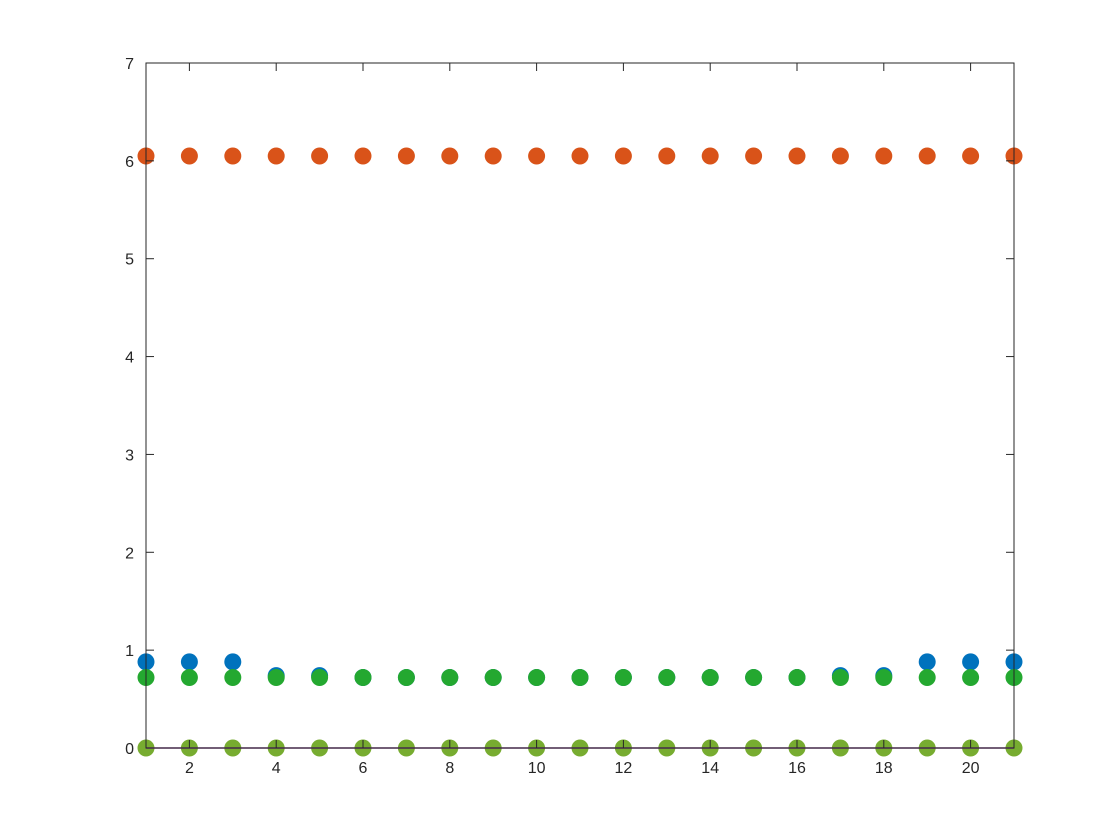 The width and height of the screenshot is (1120, 840). I want to click on y-tick-label: 6, so click(129, 162).